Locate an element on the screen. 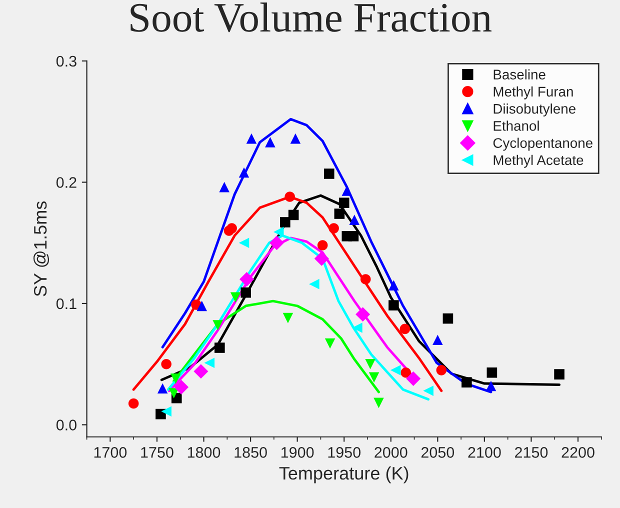 The image size is (620, 508). x-tick-label: 2150 is located at coordinates (531, 452).